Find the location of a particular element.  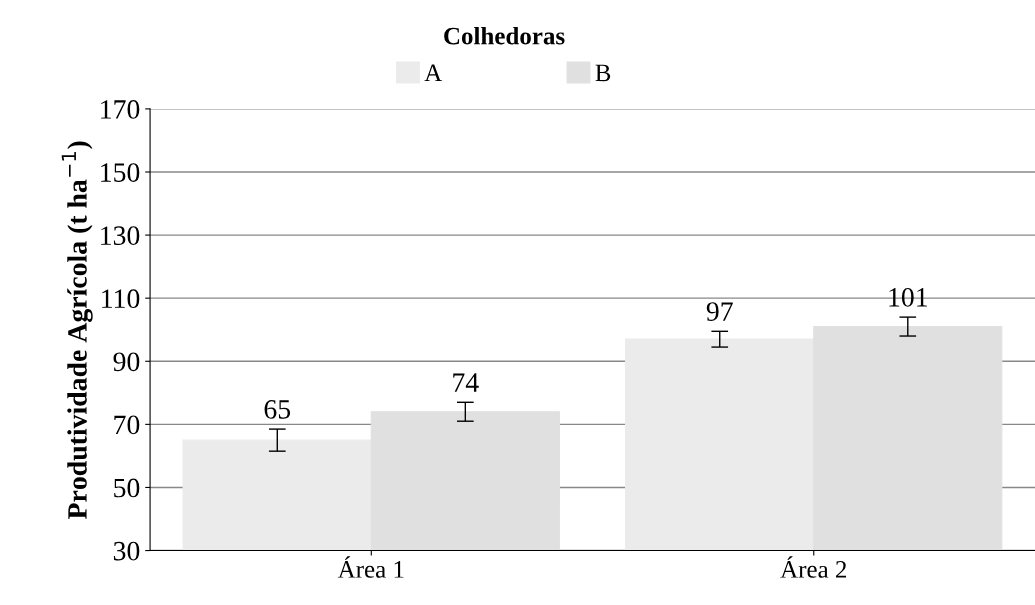

legend-label: A is located at coordinates (433, 73).